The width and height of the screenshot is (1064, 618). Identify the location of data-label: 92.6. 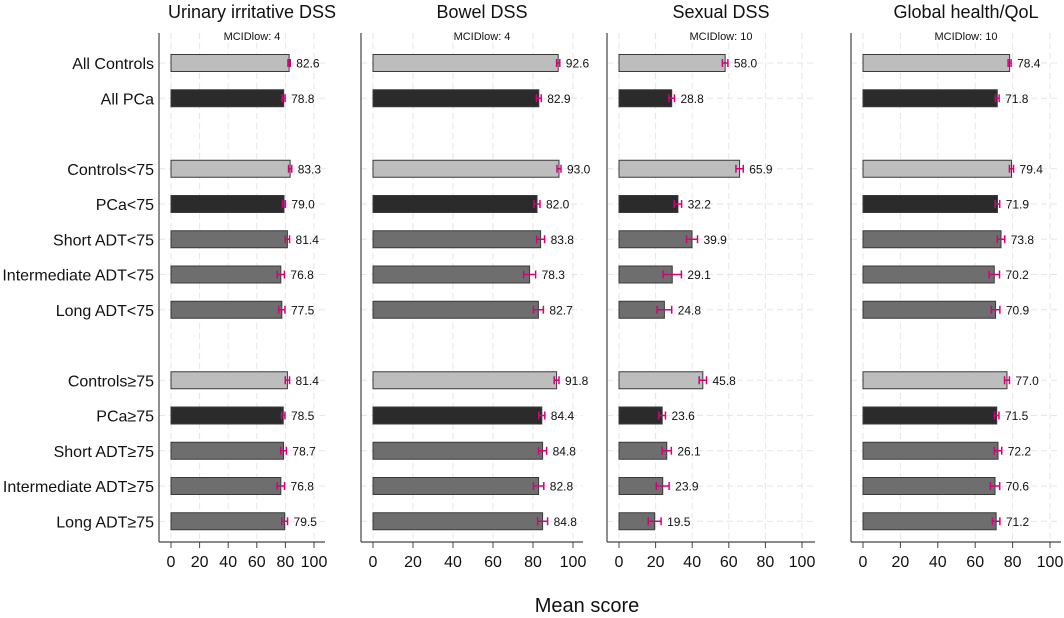
(578, 64).